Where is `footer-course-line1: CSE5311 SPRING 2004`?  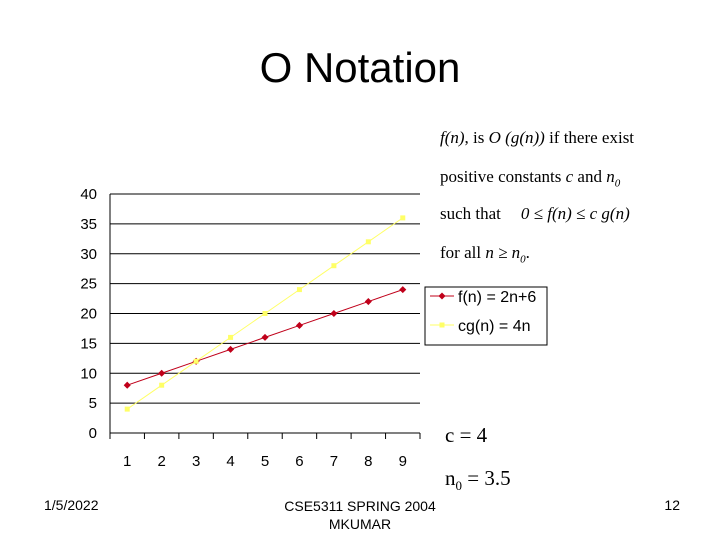
footer-course-line1: CSE5311 SPRING 2004 is located at coordinates (360, 506).